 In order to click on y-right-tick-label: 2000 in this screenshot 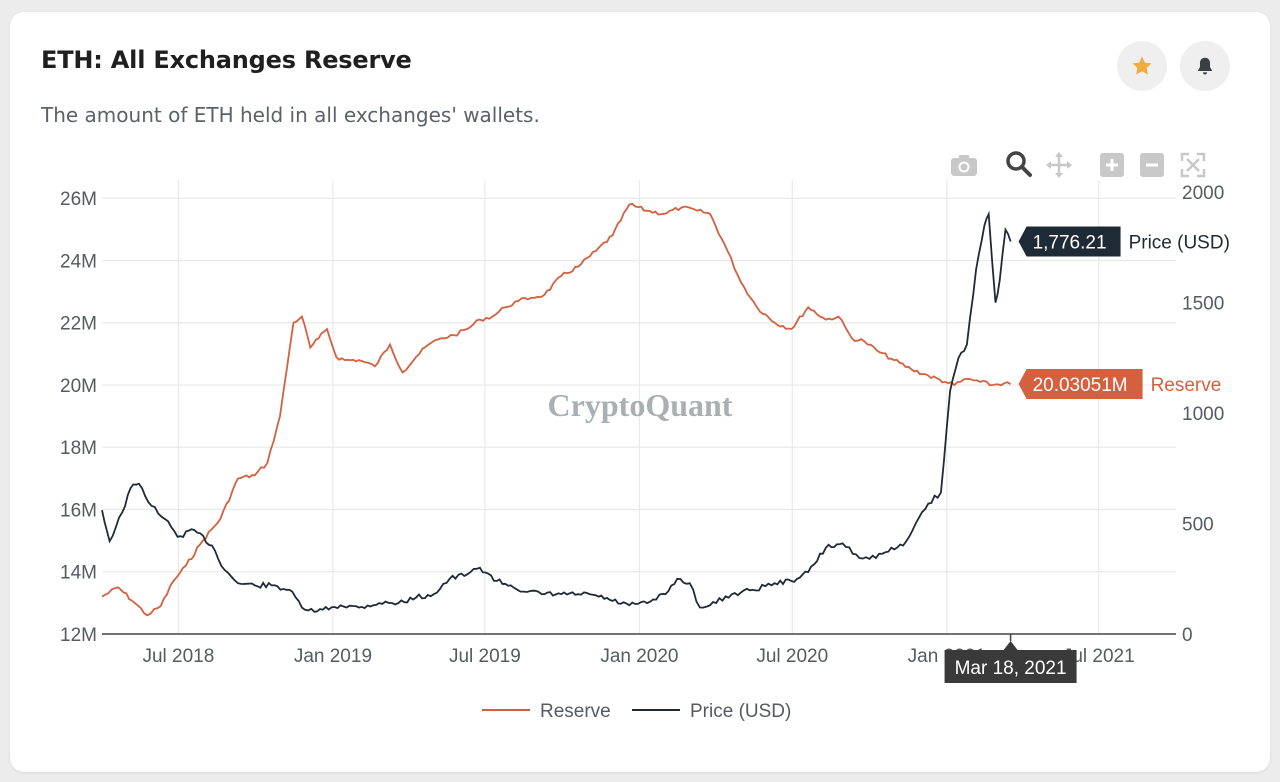, I will do `click(1203, 193)`.